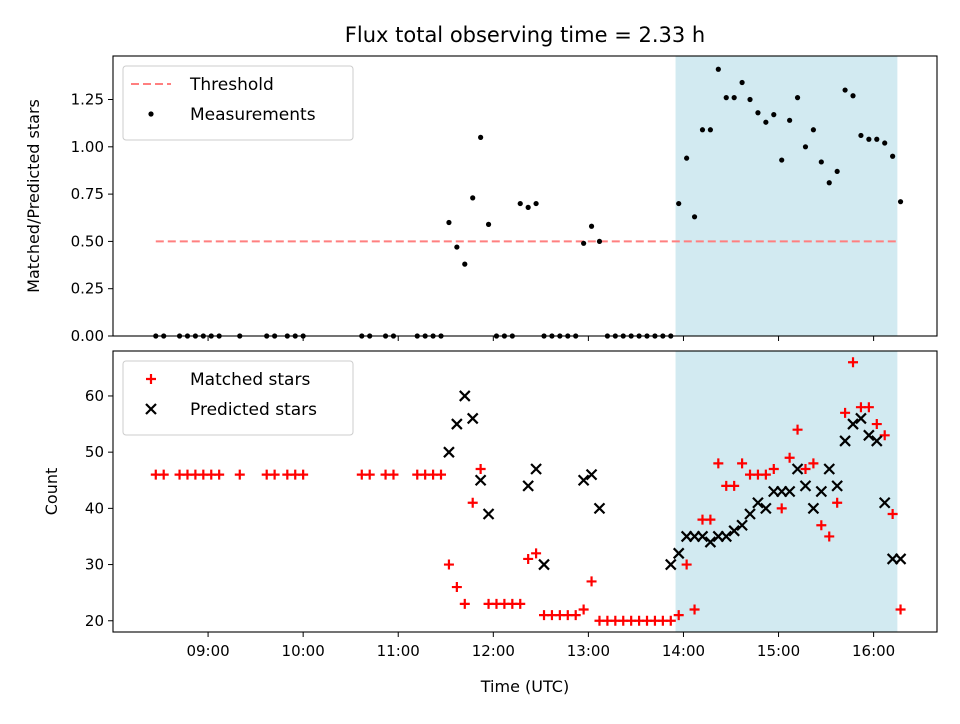 The width and height of the screenshot is (960, 724). What do you see at coordinates (94, 452) in the screenshot?
I see `y-tick-label: 50` at bounding box center [94, 452].